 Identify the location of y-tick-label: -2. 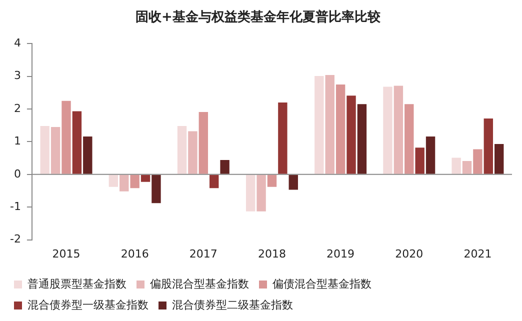
(15, 239).